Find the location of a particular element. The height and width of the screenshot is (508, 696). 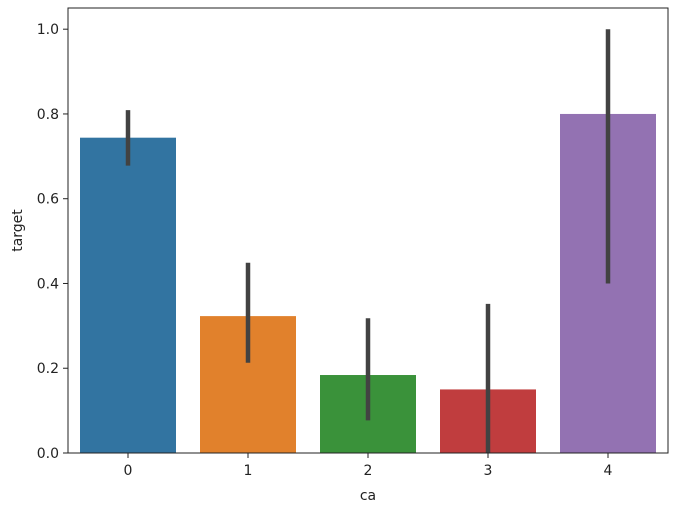

y-tick-label: 0.4 is located at coordinates (48, 284).